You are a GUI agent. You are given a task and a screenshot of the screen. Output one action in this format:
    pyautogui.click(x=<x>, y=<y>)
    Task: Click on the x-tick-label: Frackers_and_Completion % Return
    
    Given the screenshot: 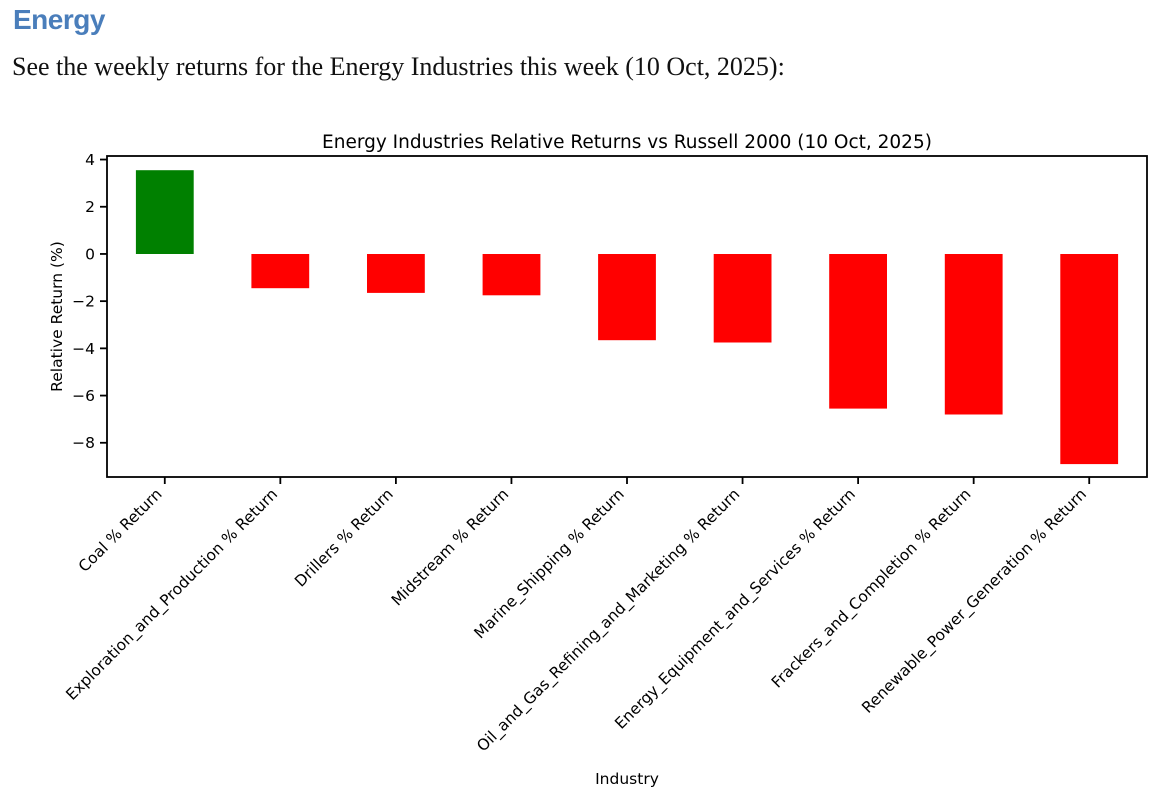 What is the action you would take?
    pyautogui.click(x=871, y=588)
    